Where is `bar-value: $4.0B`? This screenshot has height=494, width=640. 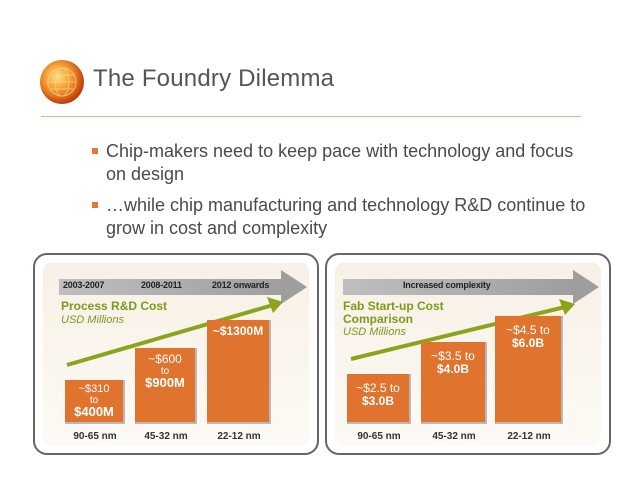
bar-value: $4.0B is located at coordinates (453, 369).